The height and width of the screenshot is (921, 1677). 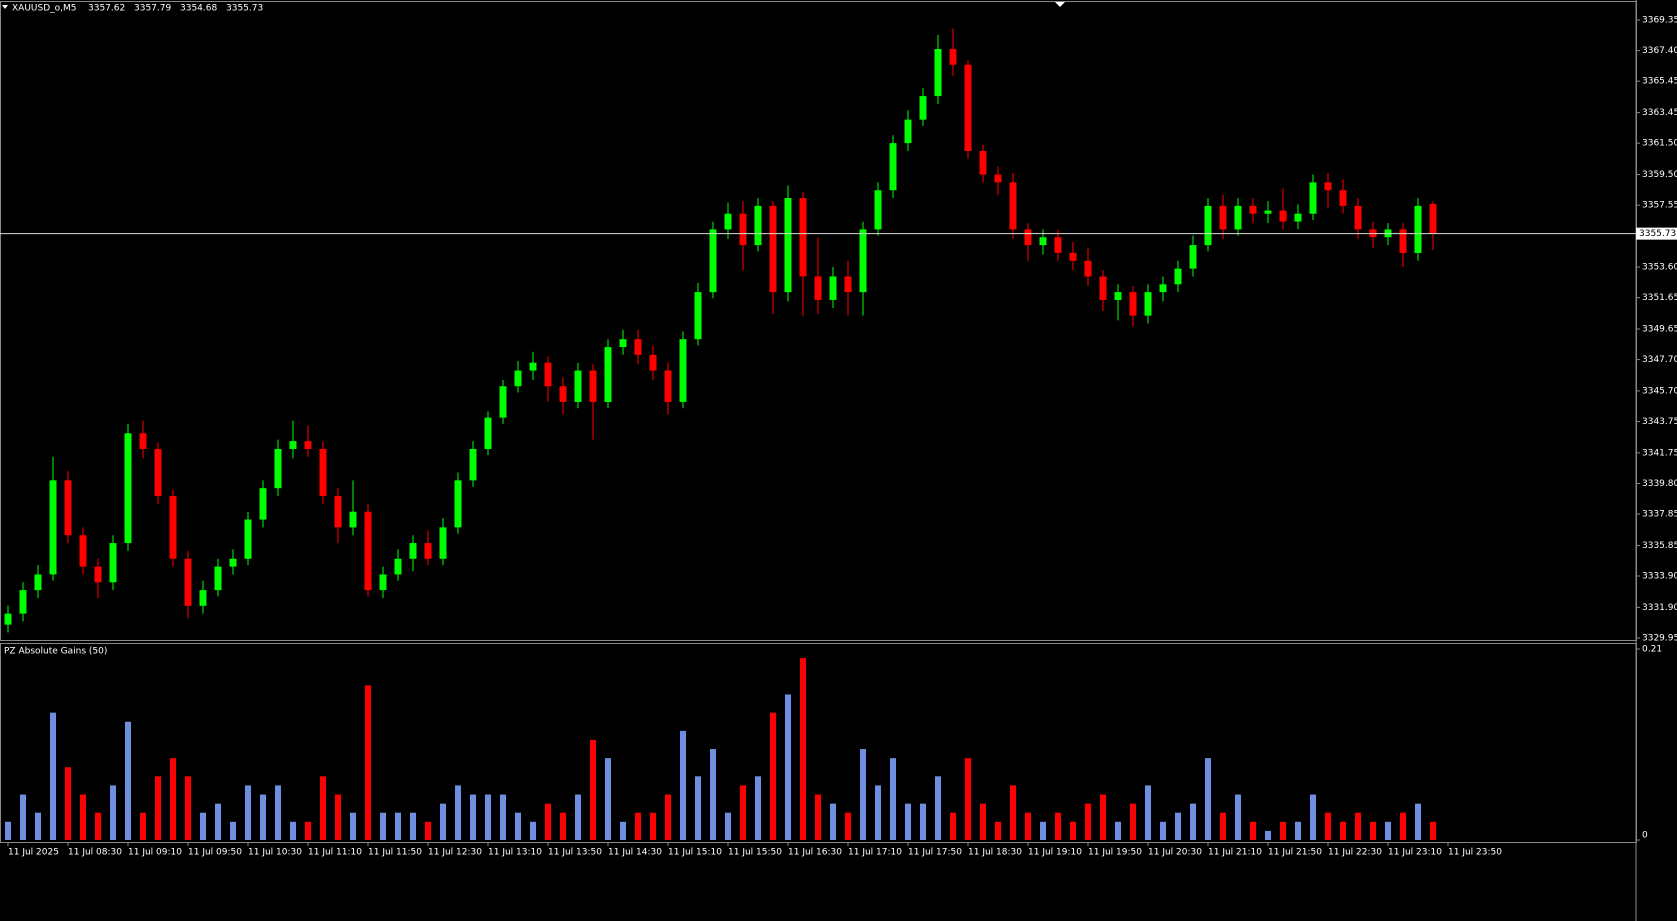 What do you see at coordinates (1055, 853) in the screenshot?
I see `x-tick-label: 11 Jul 19:10` at bounding box center [1055, 853].